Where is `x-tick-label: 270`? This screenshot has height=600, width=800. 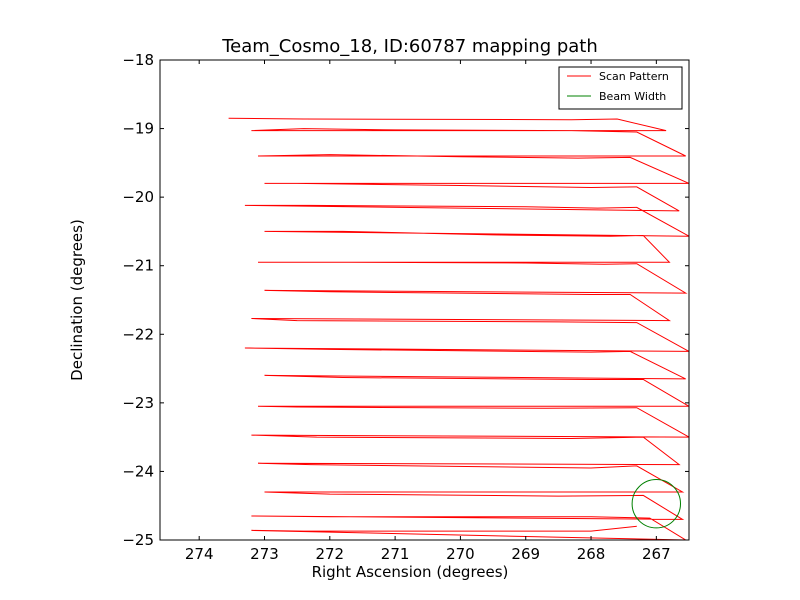
x-tick-label: 270 is located at coordinates (460, 554).